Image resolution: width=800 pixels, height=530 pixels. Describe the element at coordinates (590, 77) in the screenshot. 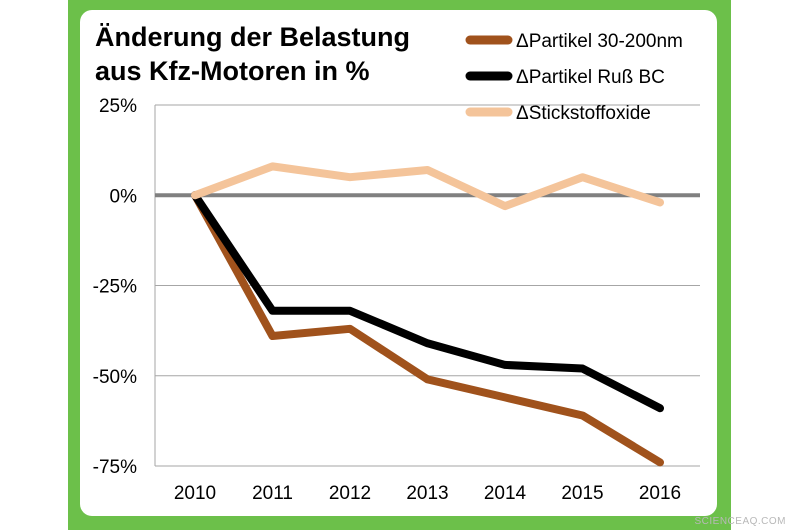

I see `legend-label: ΔPartikel Ruß BC` at that location.